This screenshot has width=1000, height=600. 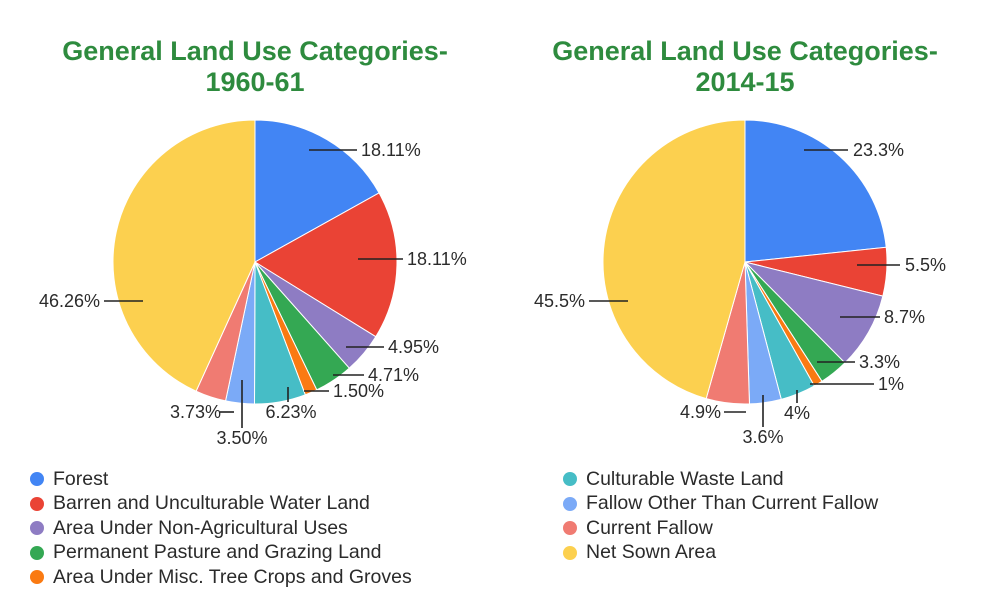 What do you see at coordinates (391, 150) in the screenshot?
I see `data-label-forest: 18.11%` at bounding box center [391, 150].